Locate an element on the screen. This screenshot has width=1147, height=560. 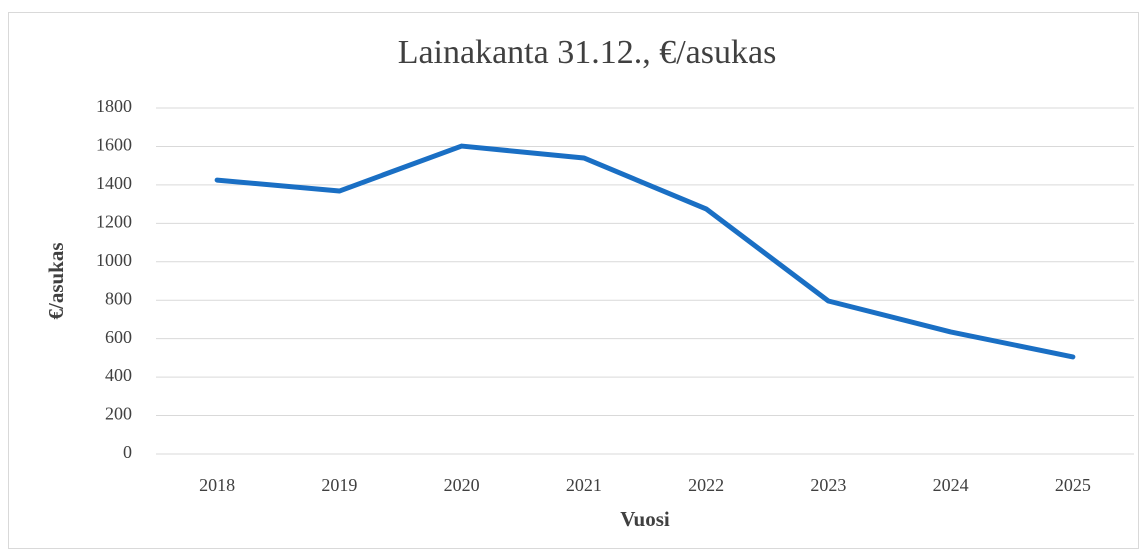
y-tick-label: 1800 is located at coordinates (114, 106).